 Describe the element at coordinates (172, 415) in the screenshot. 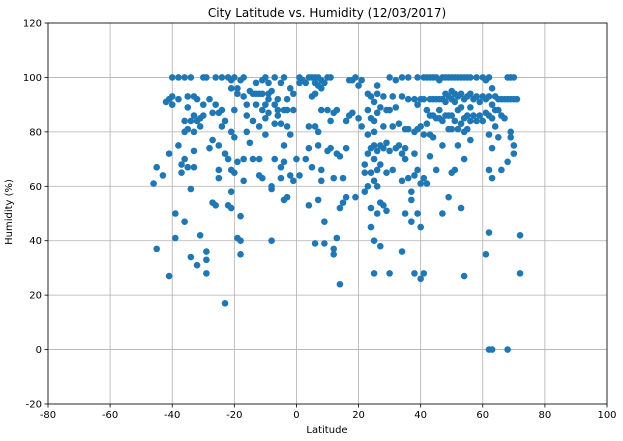

I see `x-tick-label: -40` at that location.